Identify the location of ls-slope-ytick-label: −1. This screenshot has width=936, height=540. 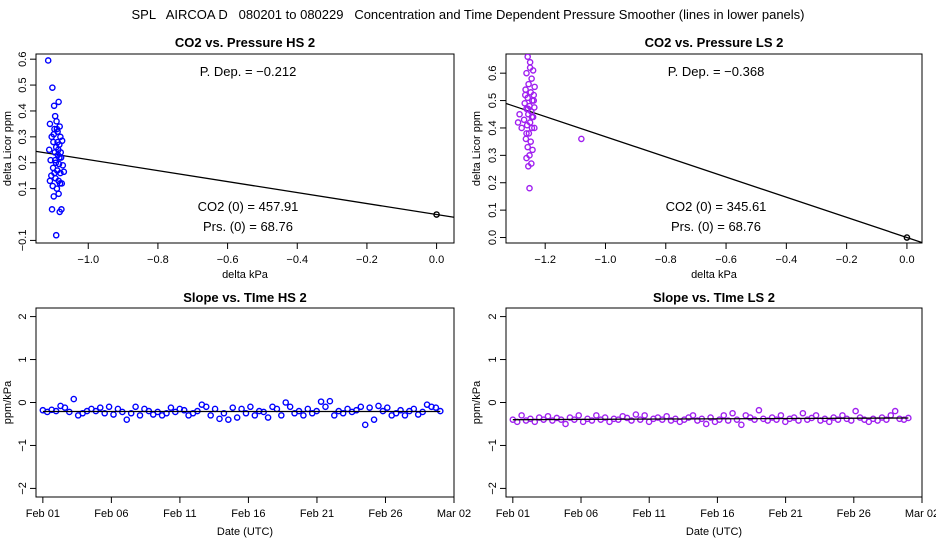
(493, 445).